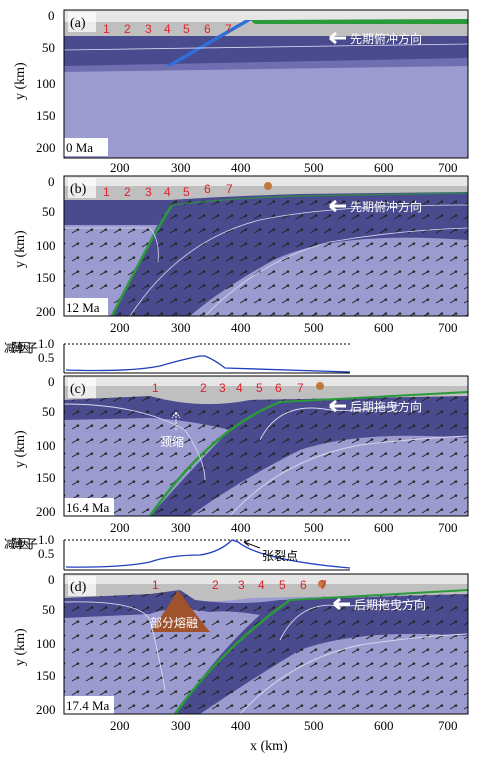 Image resolution: width=483 pixels, height=757 pixels. What do you see at coordinates (174, 622) in the screenshot?
I see `melt-annotation: 部分熔融` at bounding box center [174, 622].